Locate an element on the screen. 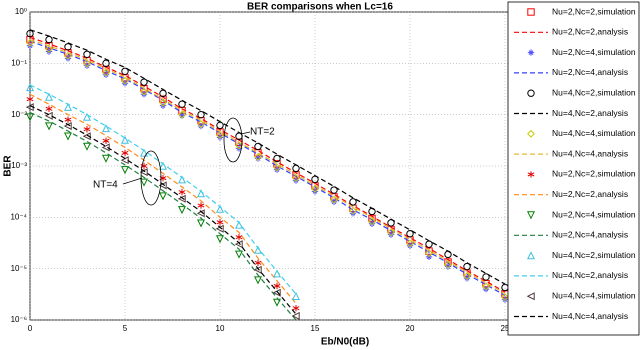  x-tick-label: 5 is located at coordinates (125, 328).